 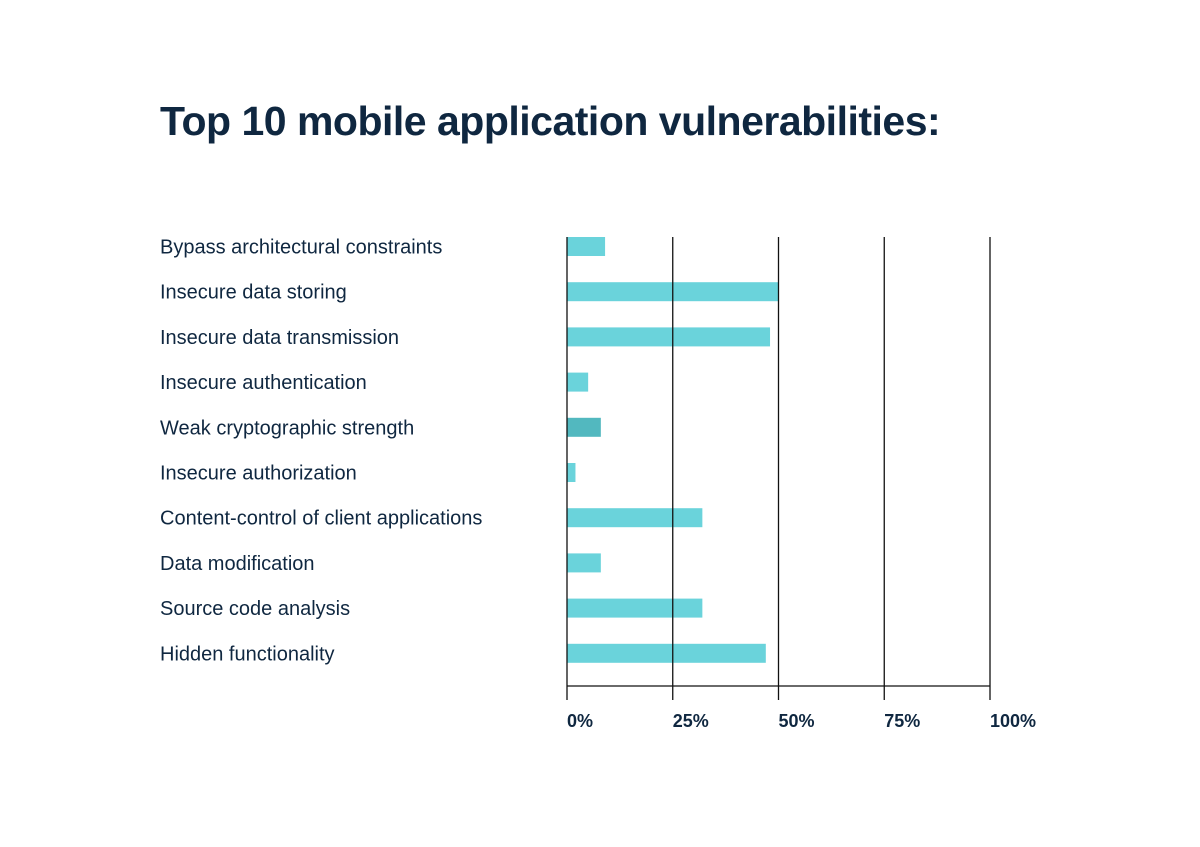 I want to click on category-label: Insecure data storing, so click(x=253, y=293).